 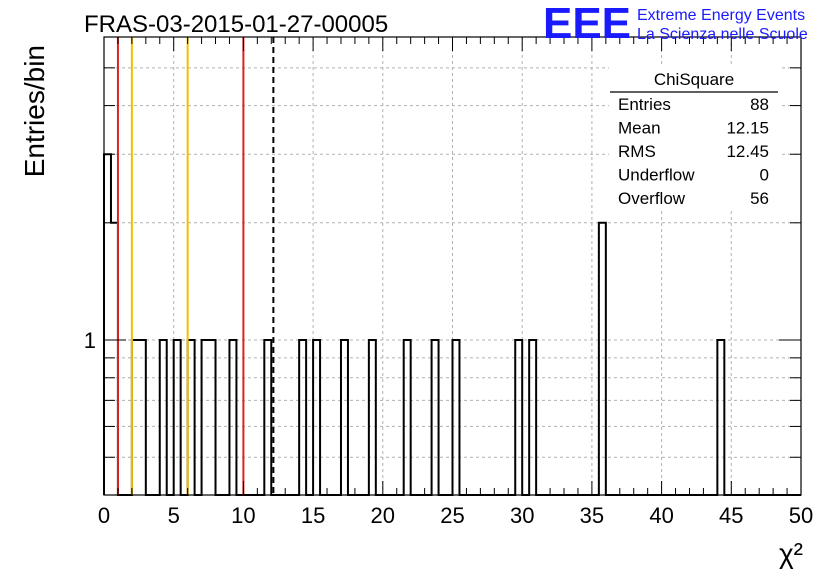 What do you see at coordinates (592, 515) in the screenshot?
I see `x-tick-label: 35` at bounding box center [592, 515].